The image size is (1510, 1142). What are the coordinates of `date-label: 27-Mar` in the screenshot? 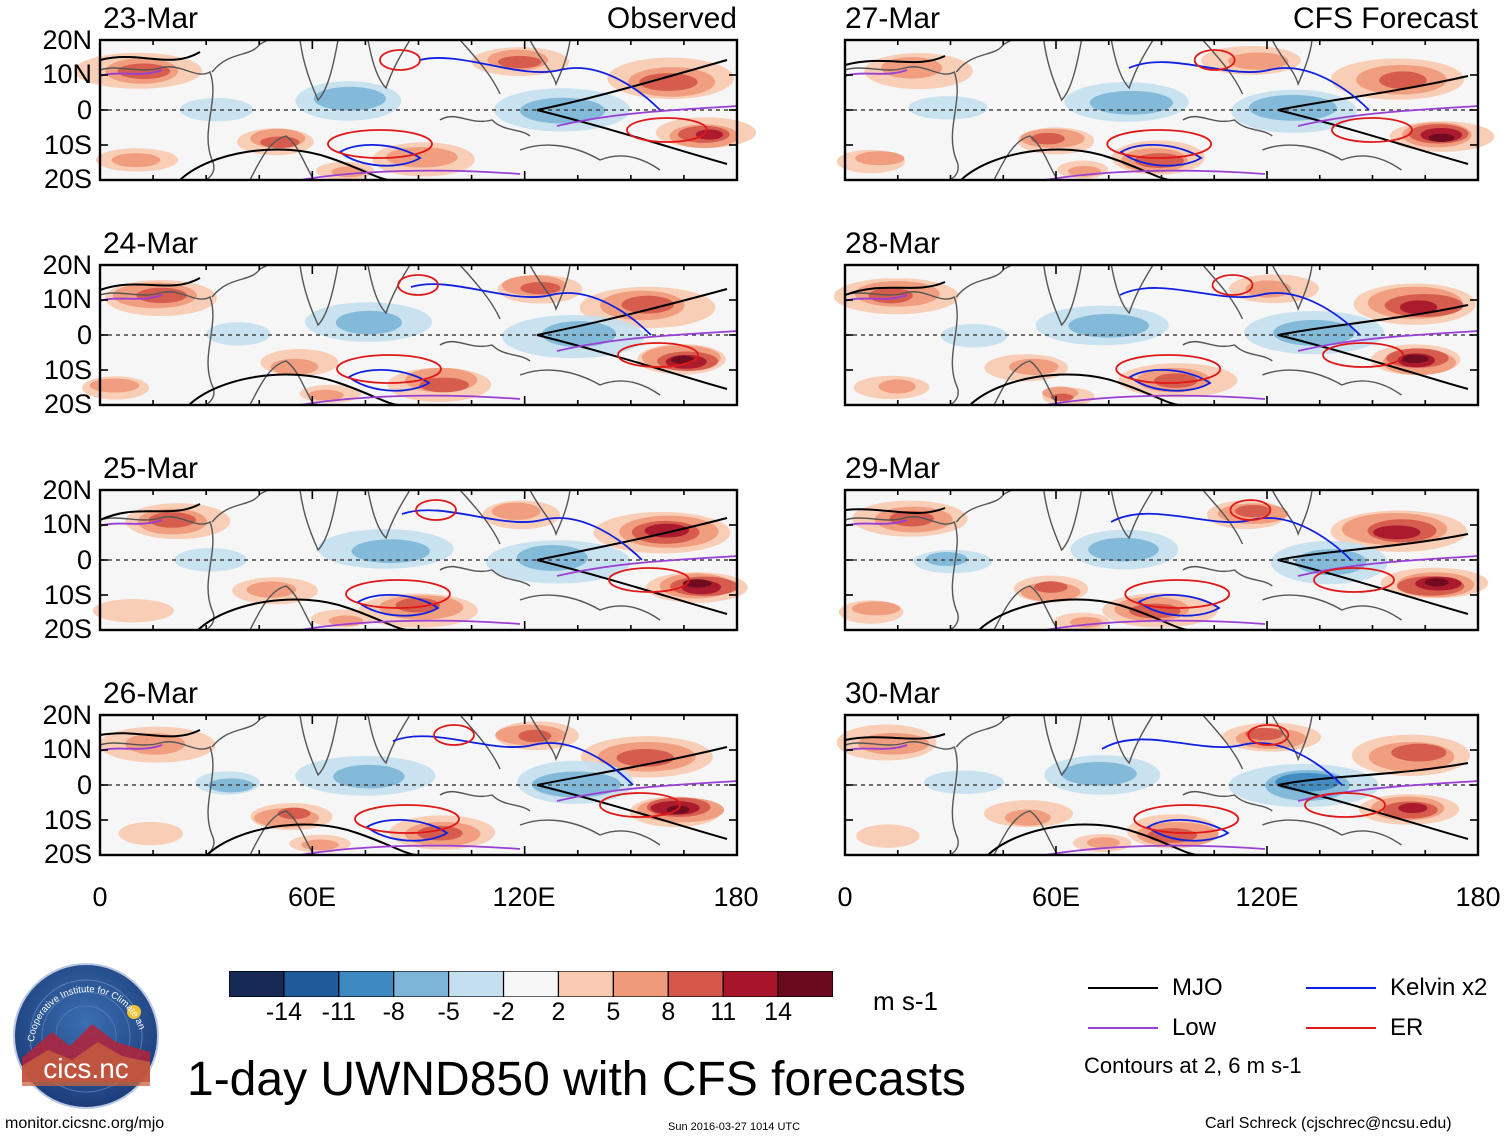 It's located at (893, 18).